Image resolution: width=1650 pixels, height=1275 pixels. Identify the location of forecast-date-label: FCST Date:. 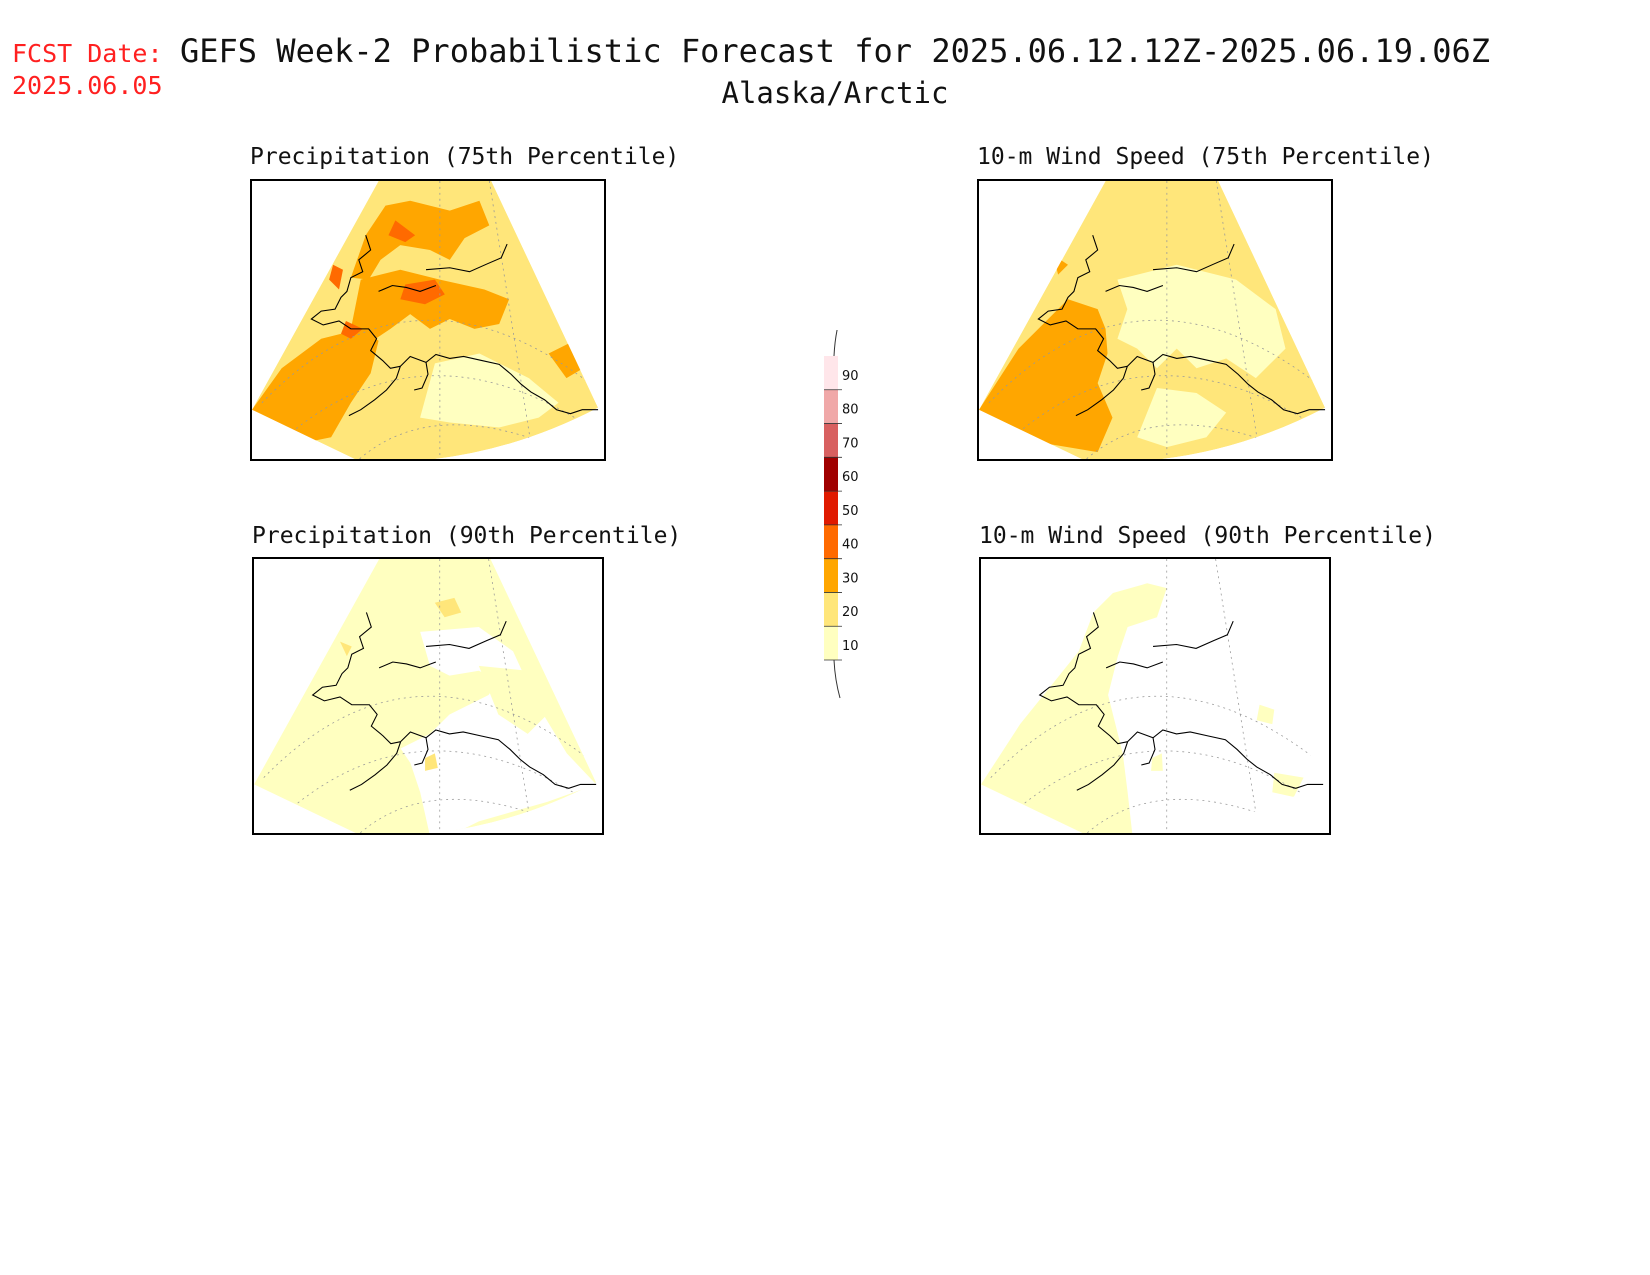
(87, 53).